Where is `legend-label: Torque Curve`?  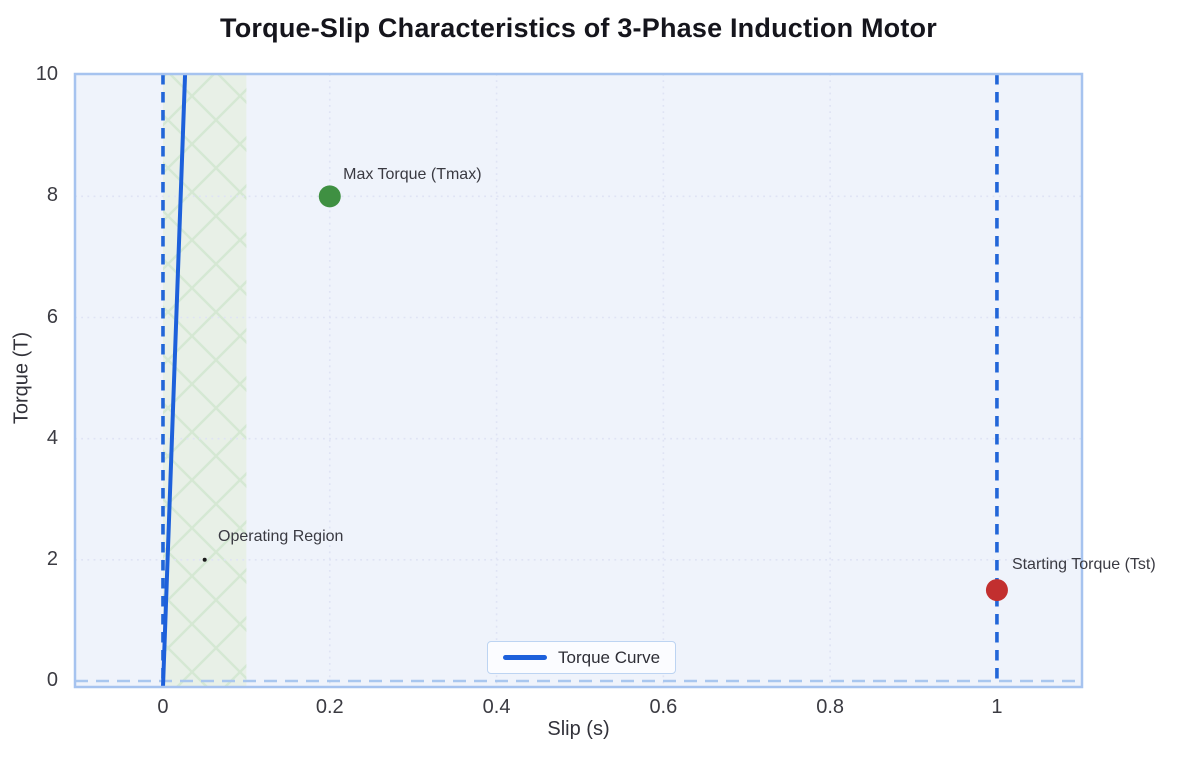
legend-label: Torque Curve is located at coordinates (609, 657).